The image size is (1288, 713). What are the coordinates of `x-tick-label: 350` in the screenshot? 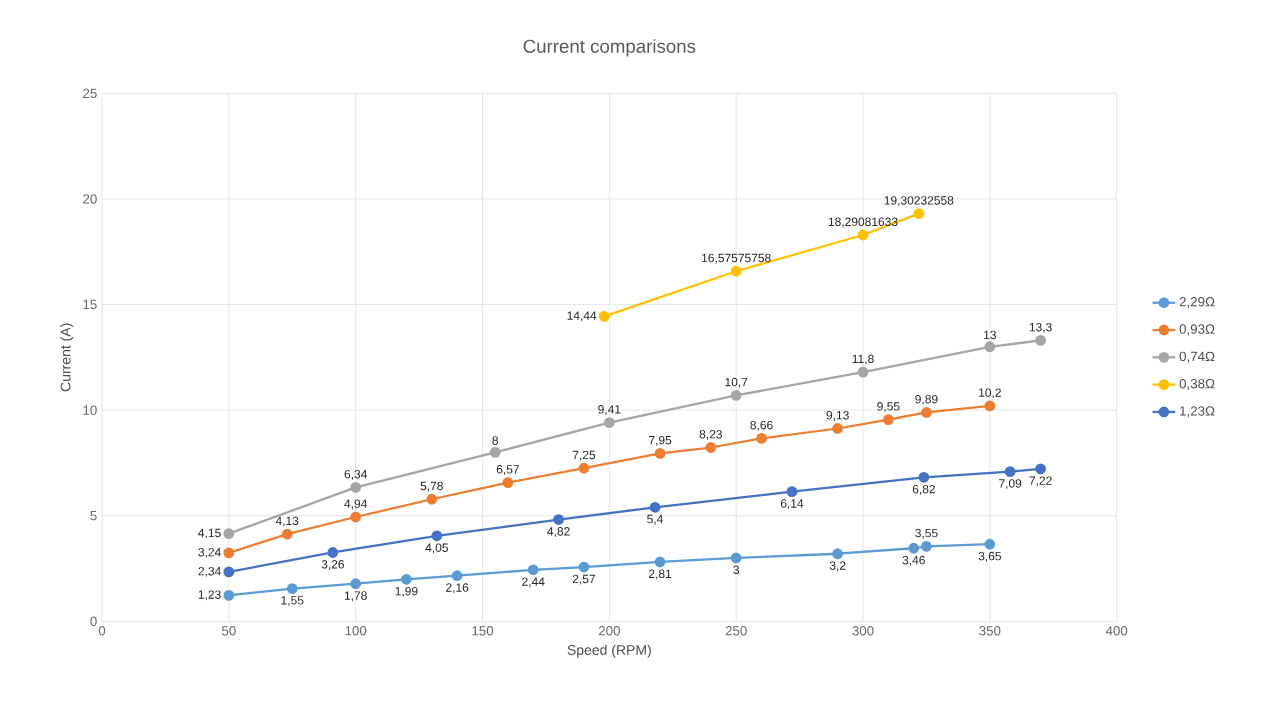 It's located at (990, 630).